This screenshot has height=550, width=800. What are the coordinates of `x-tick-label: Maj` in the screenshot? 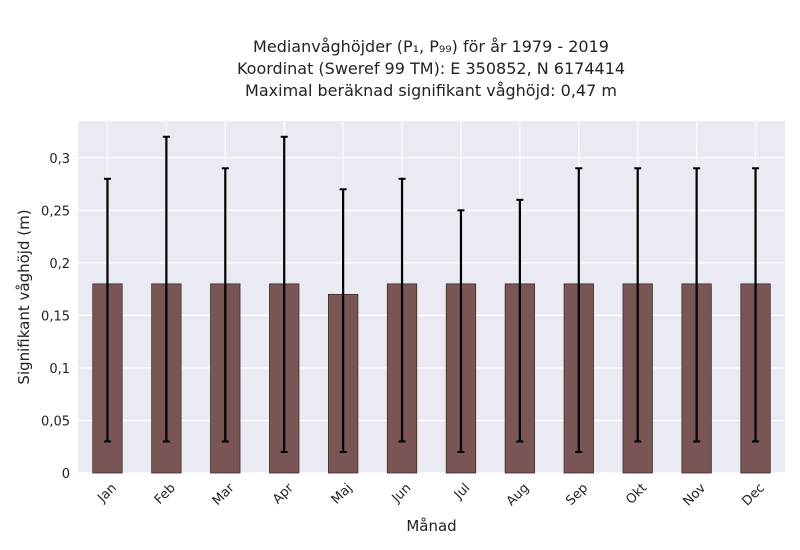 It's located at (342, 494).